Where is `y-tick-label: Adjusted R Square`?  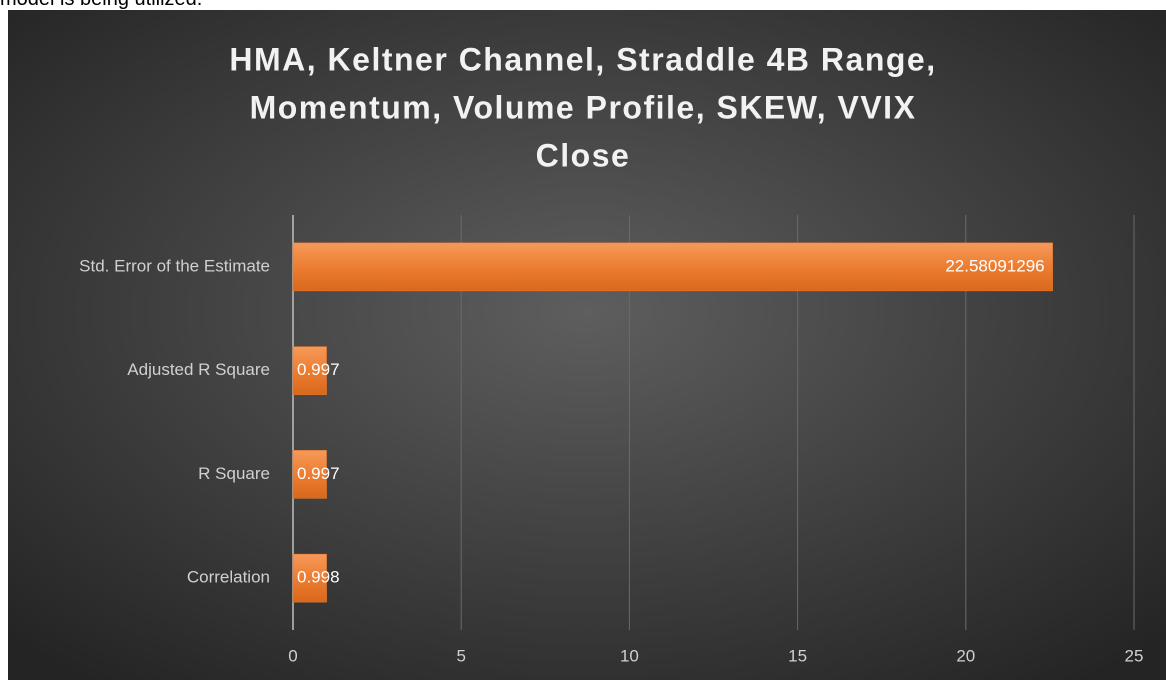 y-tick-label: Adjusted R Square is located at coordinates (198, 369).